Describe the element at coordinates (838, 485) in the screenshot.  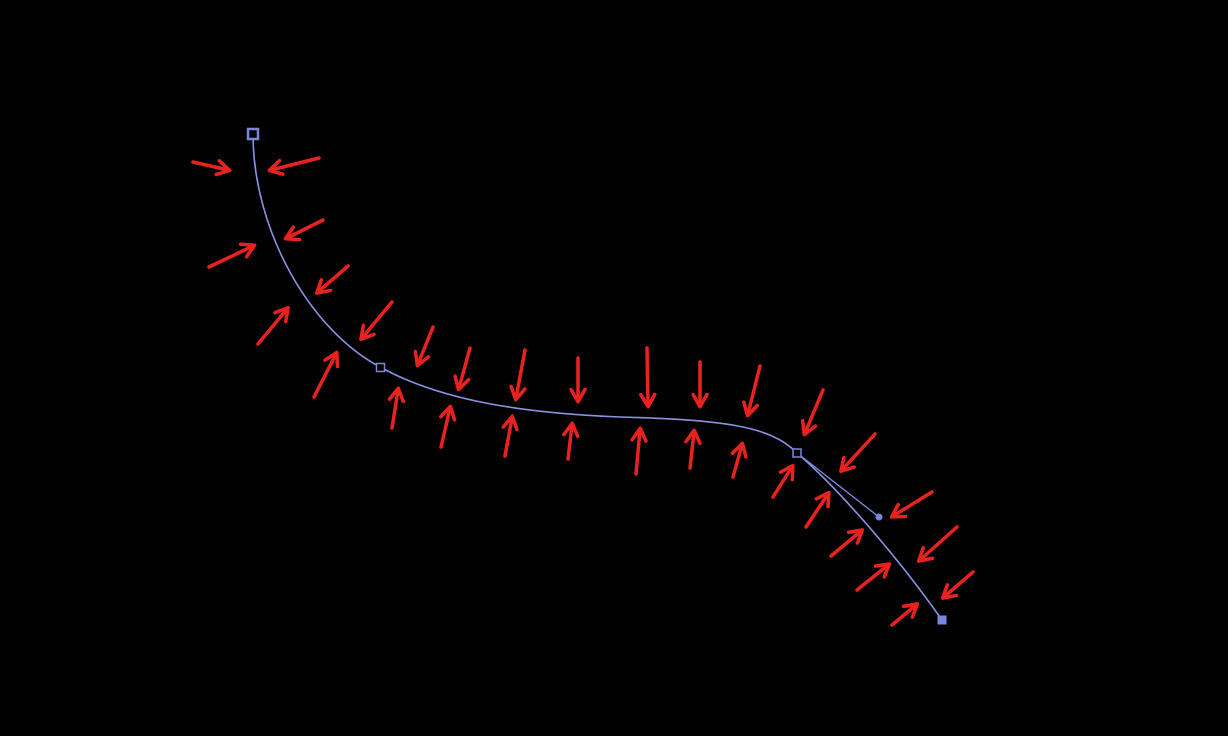
I see `handle-line` at that location.